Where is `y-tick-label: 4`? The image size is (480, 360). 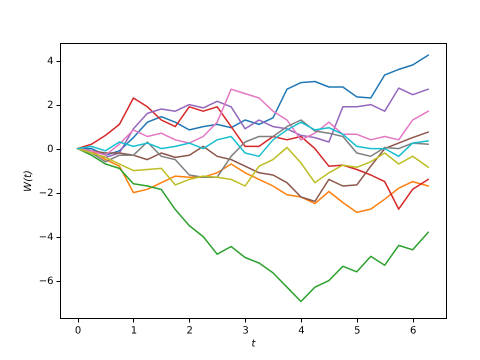
y-tick-label: 4 is located at coordinates (50, 62).